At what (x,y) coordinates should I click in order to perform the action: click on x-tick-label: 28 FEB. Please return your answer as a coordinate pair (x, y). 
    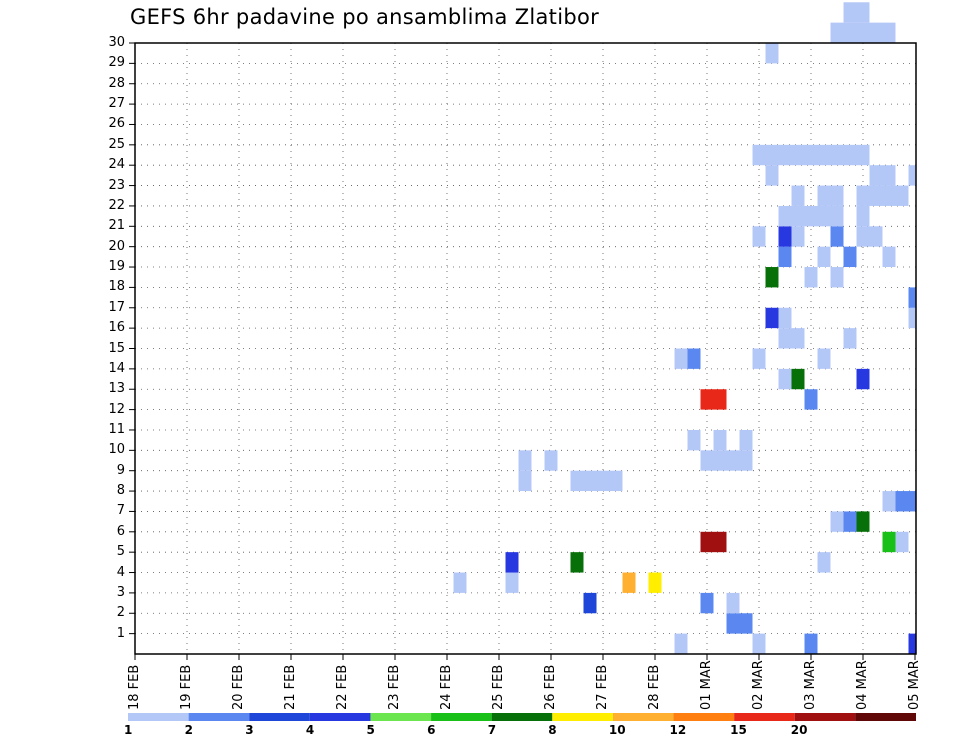
    Looking at the image, I should click on (654, 687).